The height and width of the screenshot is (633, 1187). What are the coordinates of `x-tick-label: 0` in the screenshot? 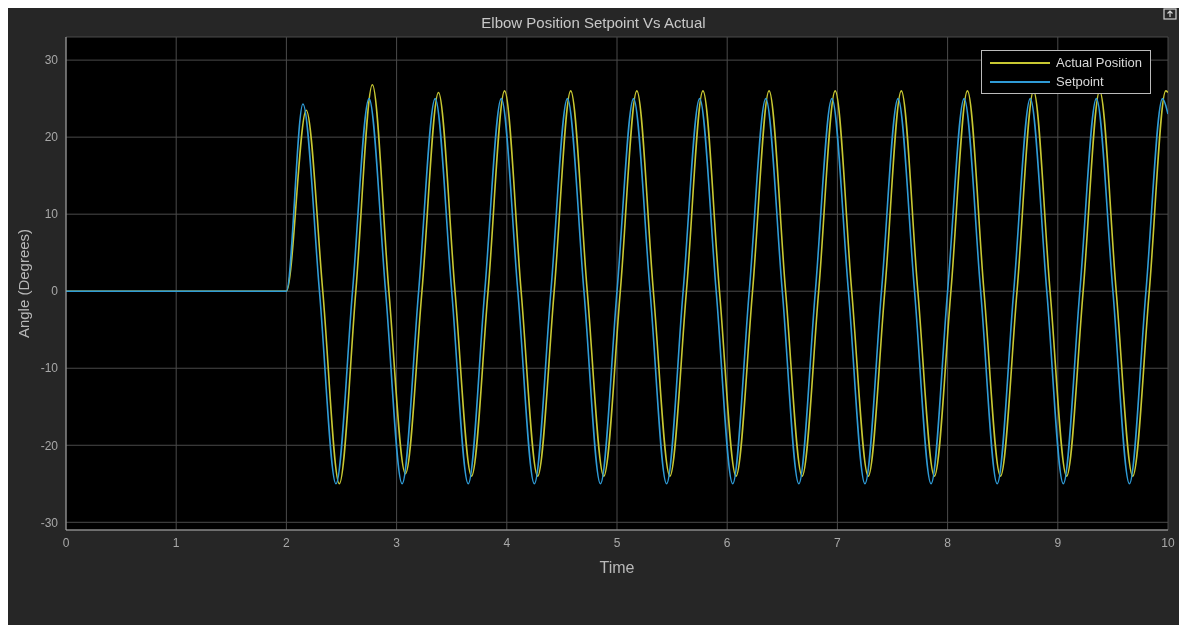 It's located at (66, 542).